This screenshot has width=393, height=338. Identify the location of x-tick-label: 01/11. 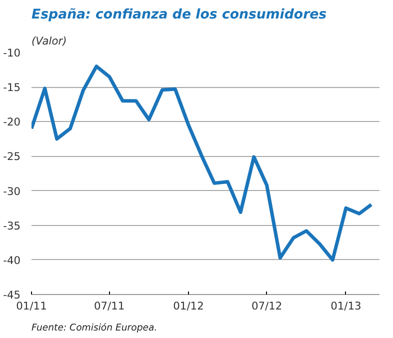
(31, 306).